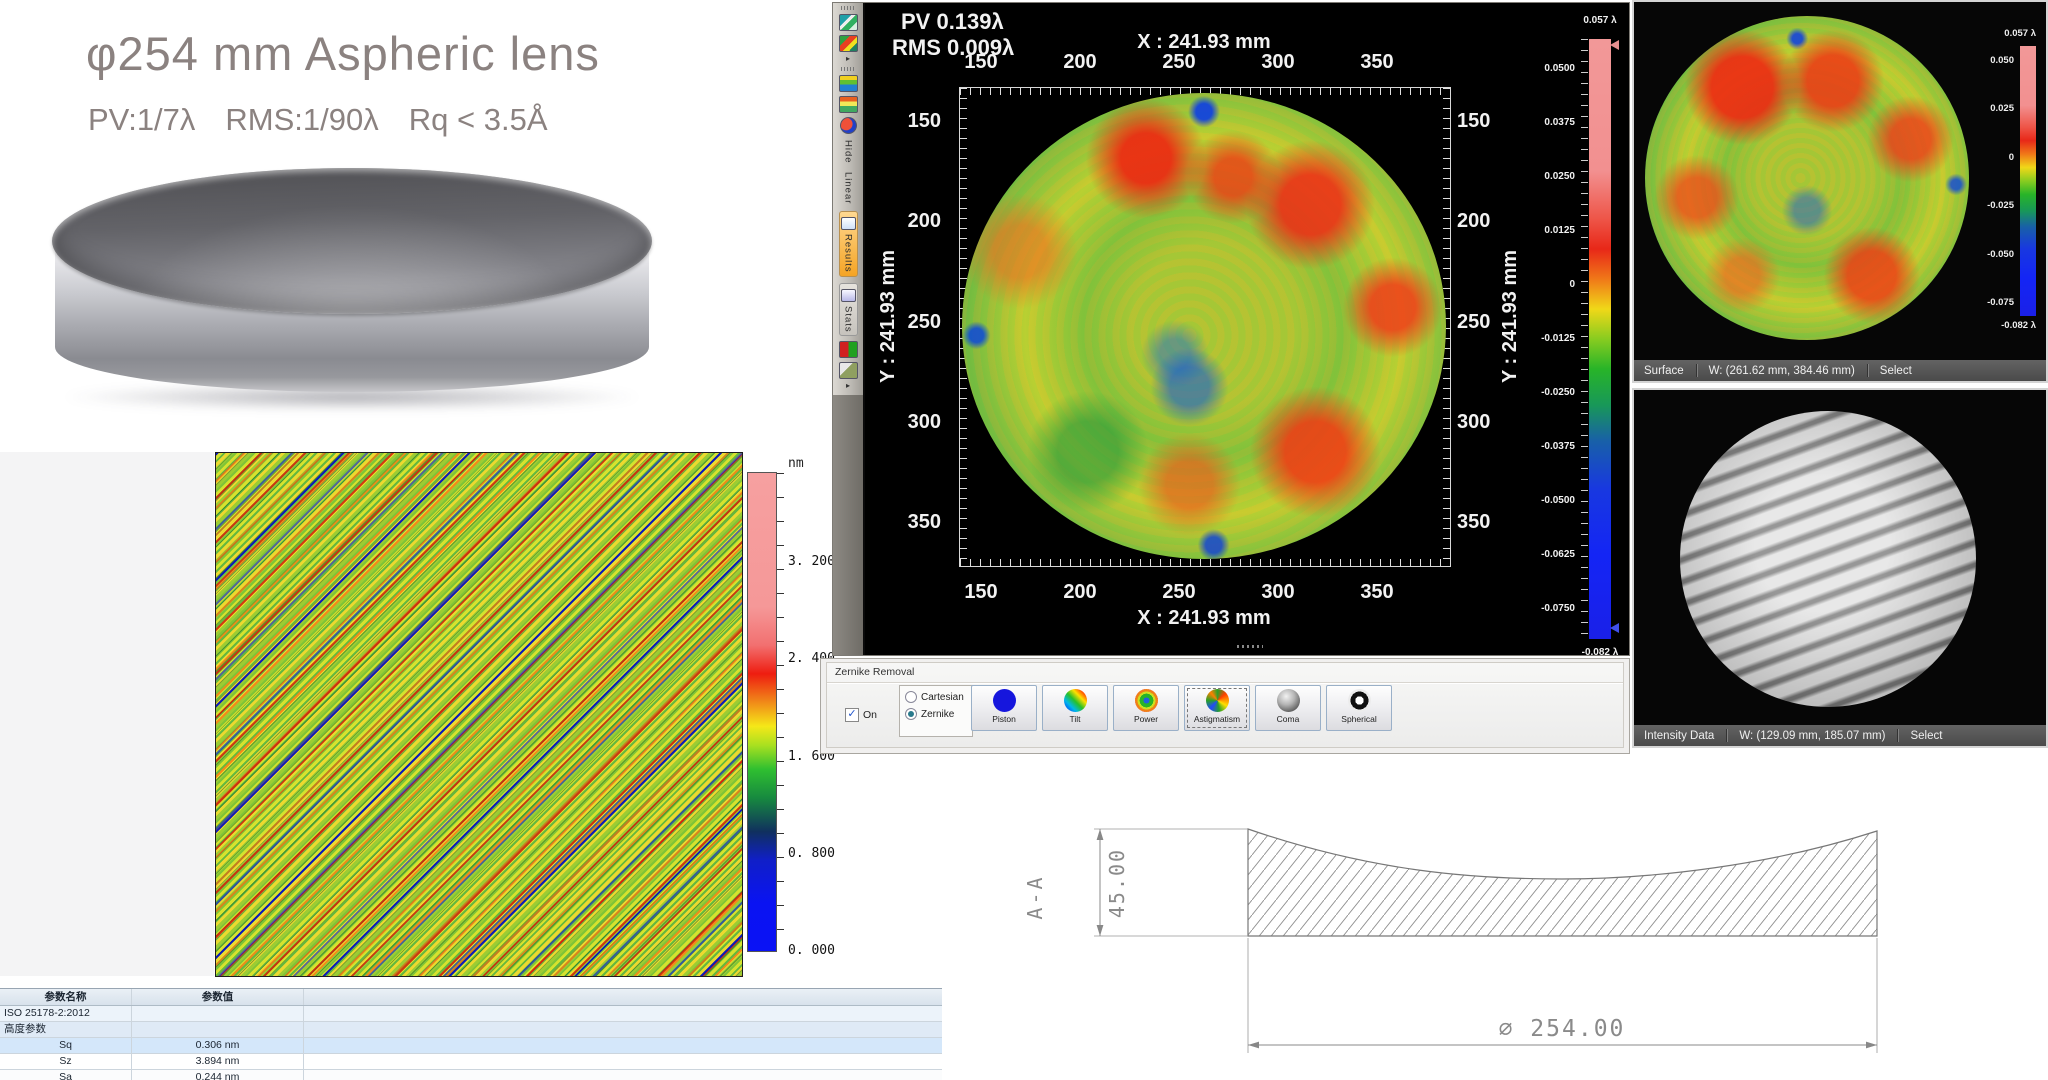  What do you see at coordinates (1562, 882) in the screenshot?
I see `lens-section-profile` at bounding box center [1562, 882].